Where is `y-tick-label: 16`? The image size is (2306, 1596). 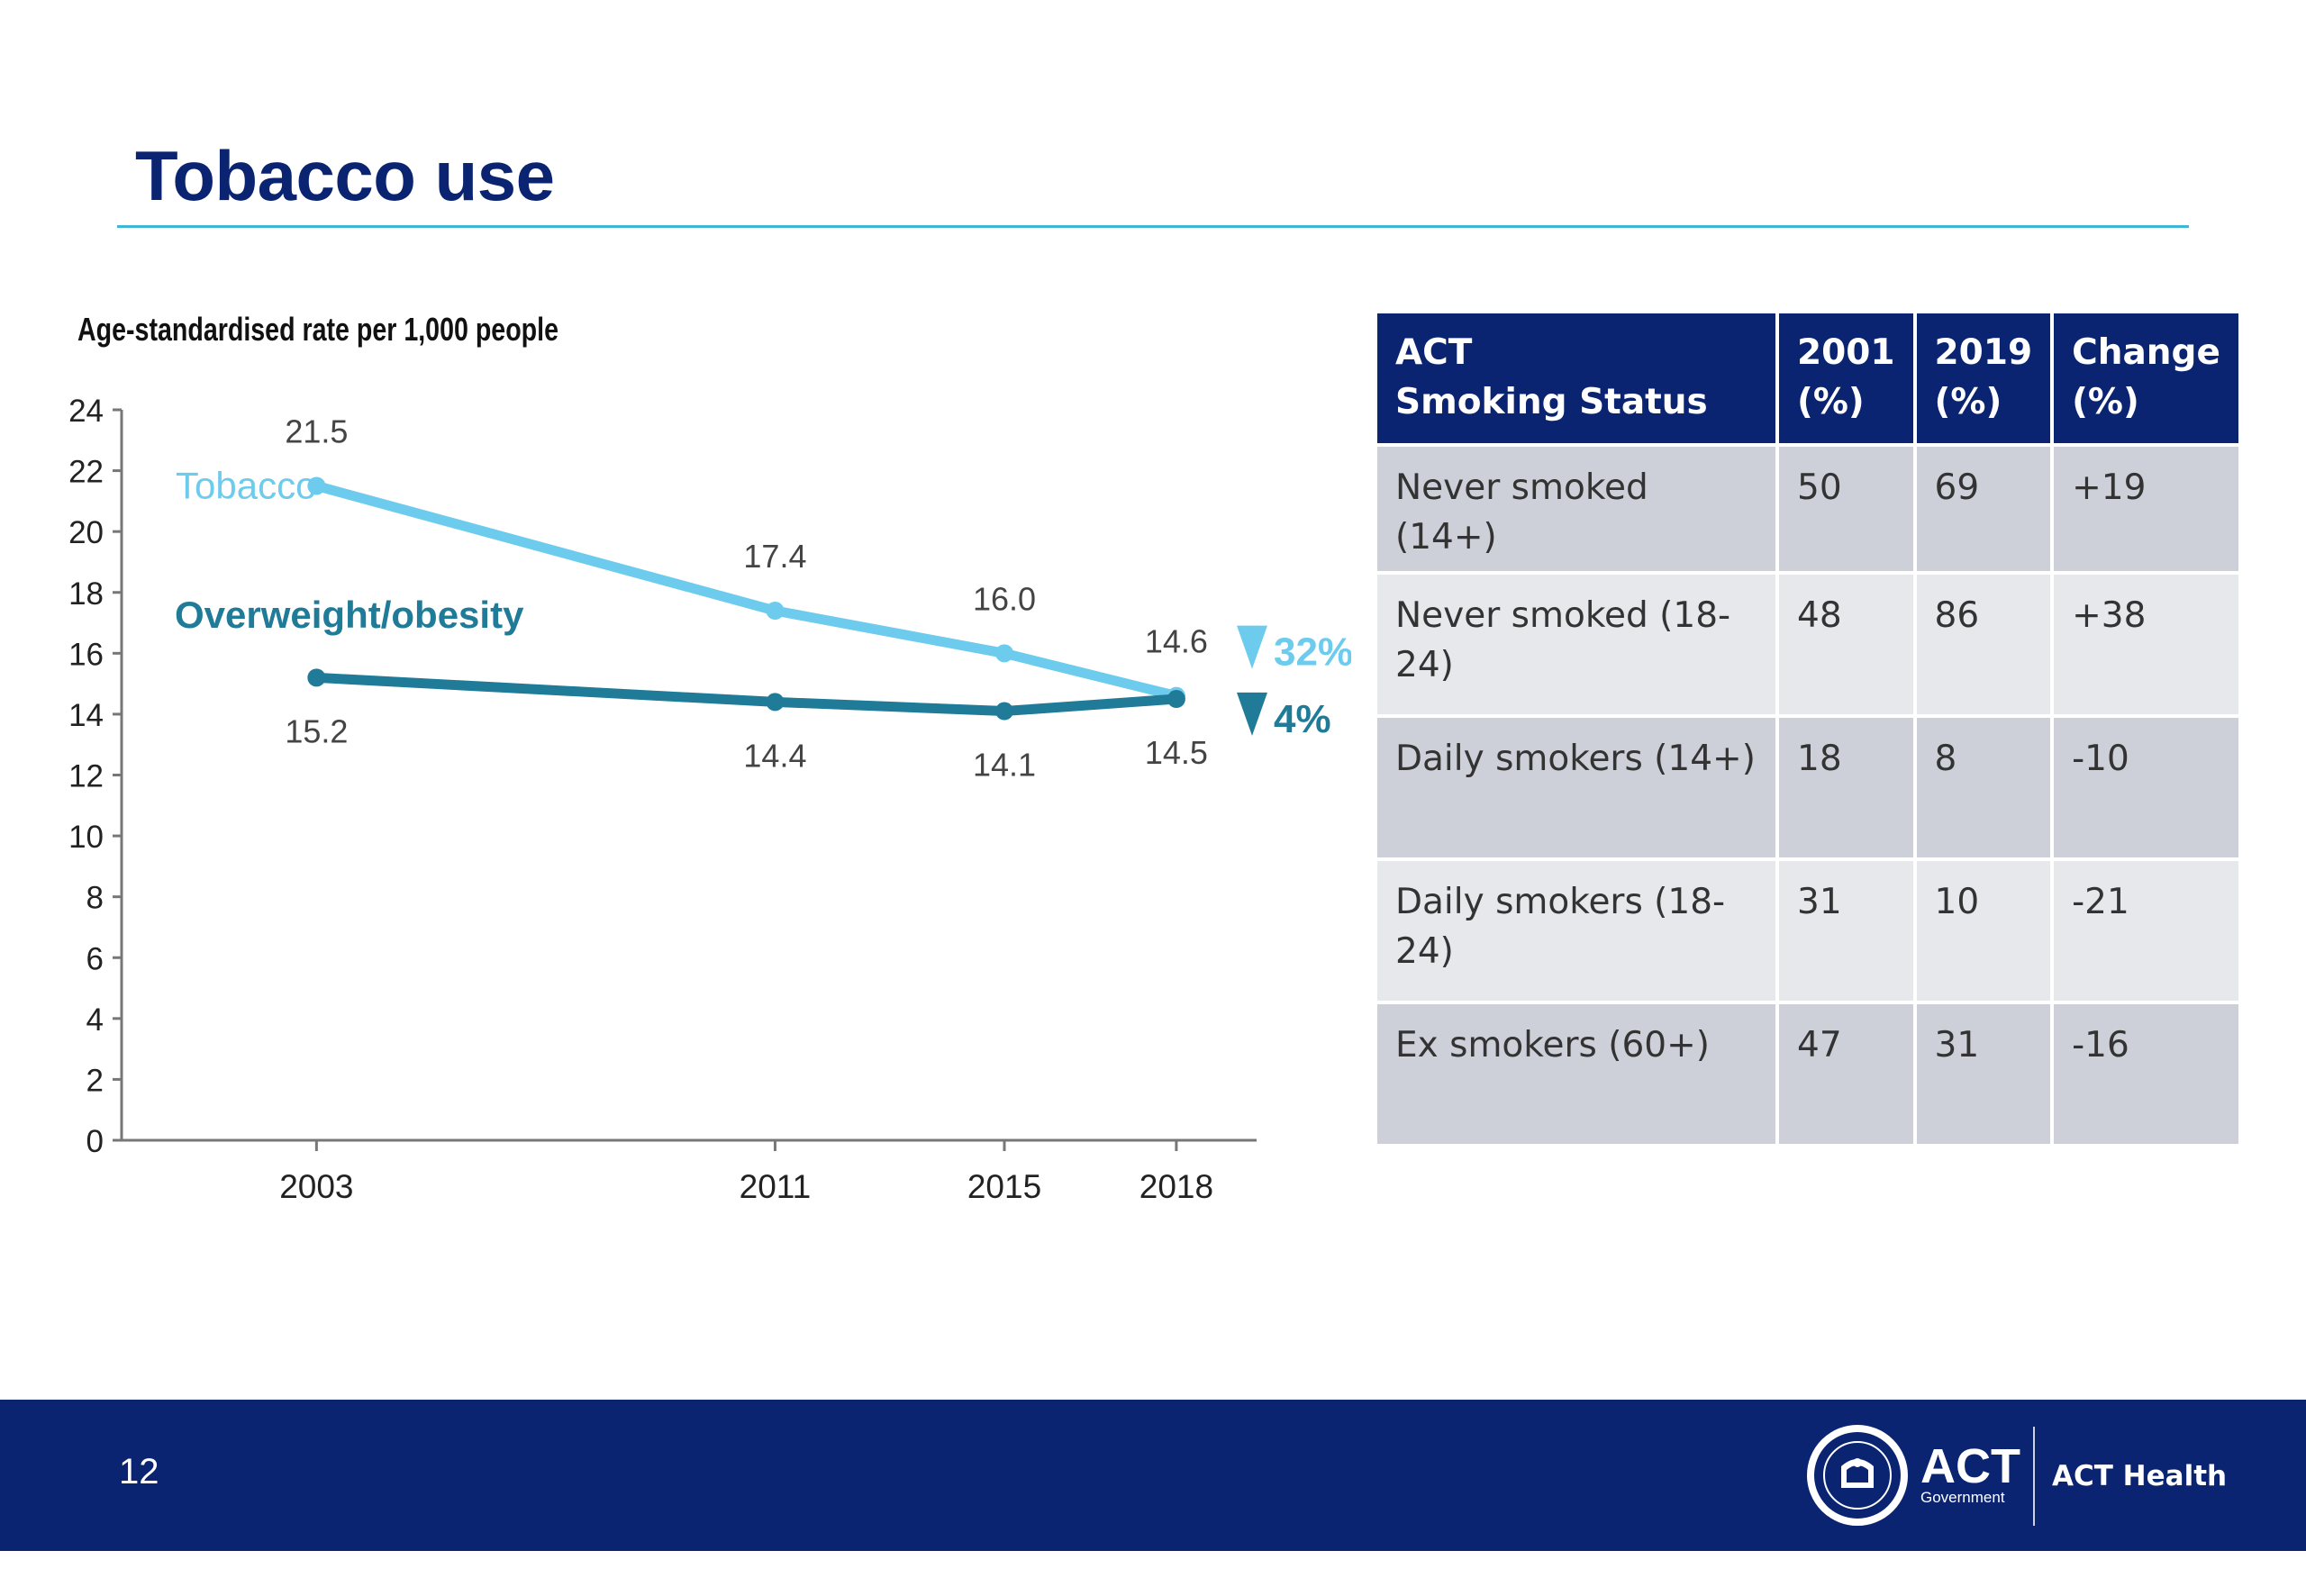
y-tick-label: 16 is located at coordinates (86, 654).